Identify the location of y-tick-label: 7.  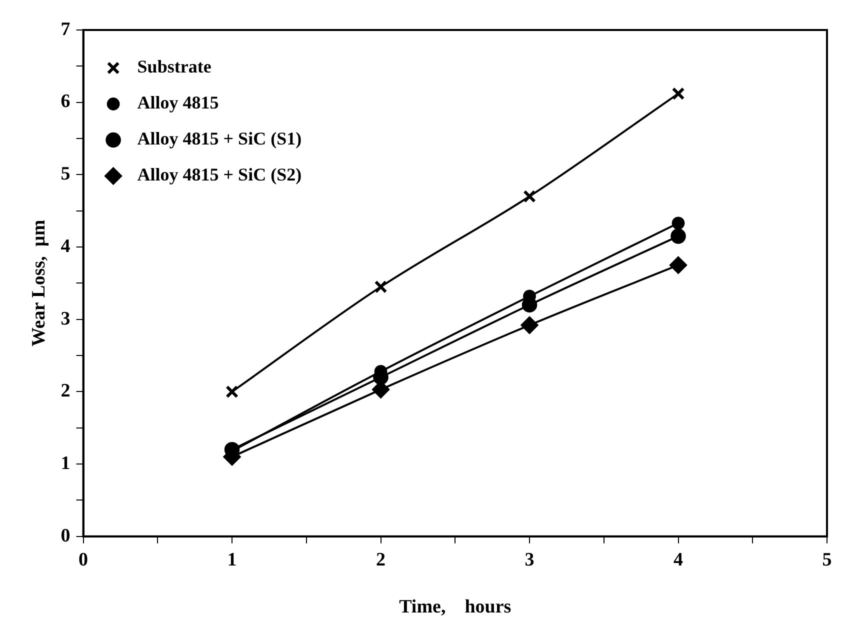
(65, 29).